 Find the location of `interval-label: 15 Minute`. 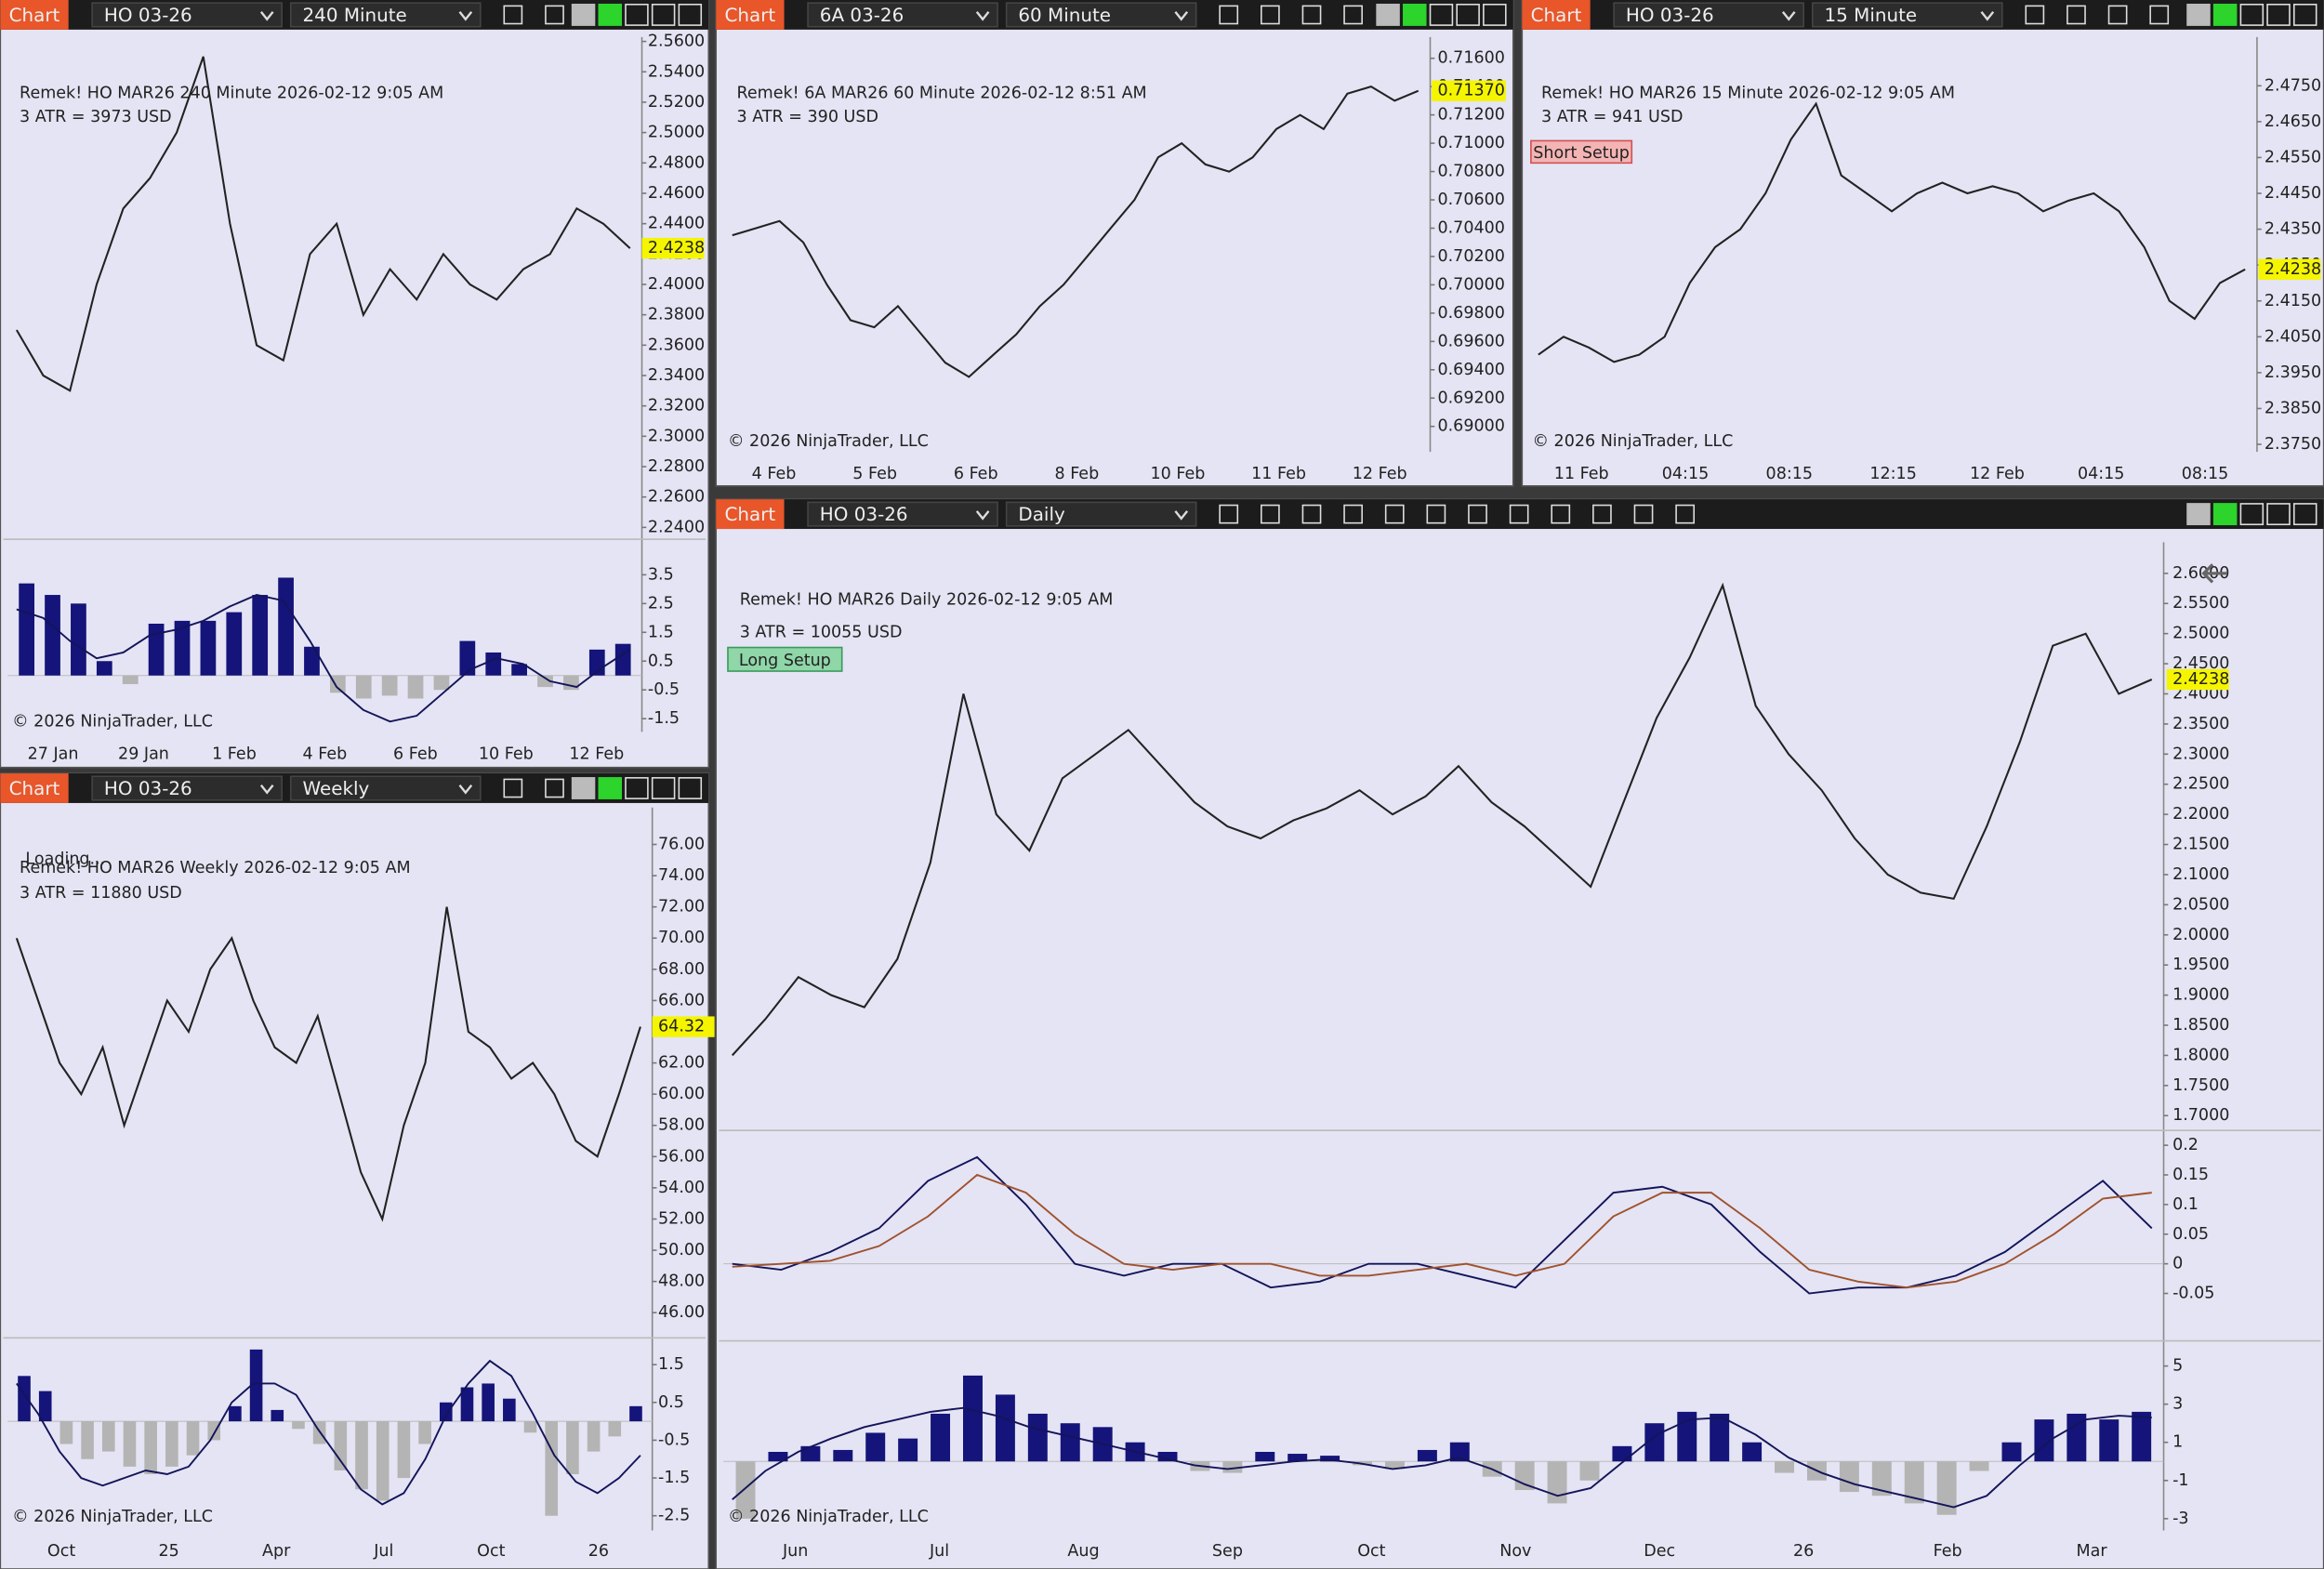

interval-label: 15 Minute is located at coordinates (1870, 15).